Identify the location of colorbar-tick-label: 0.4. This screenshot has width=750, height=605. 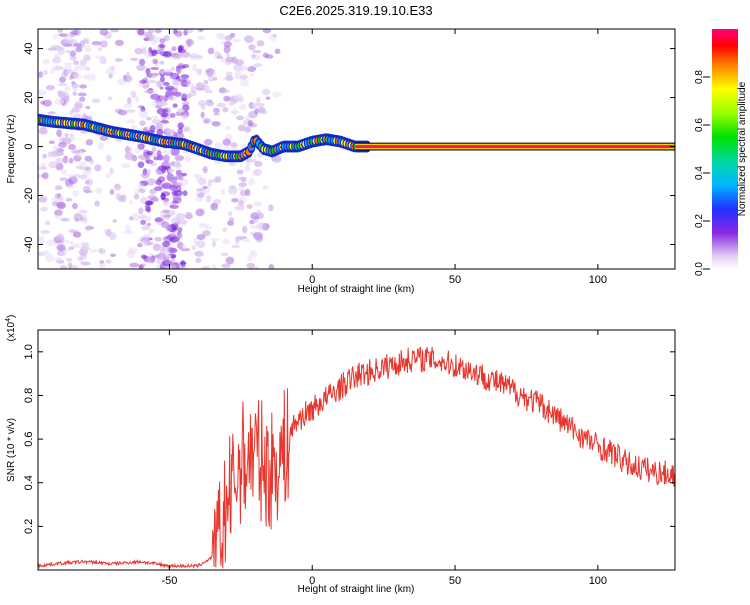
(699, 173).